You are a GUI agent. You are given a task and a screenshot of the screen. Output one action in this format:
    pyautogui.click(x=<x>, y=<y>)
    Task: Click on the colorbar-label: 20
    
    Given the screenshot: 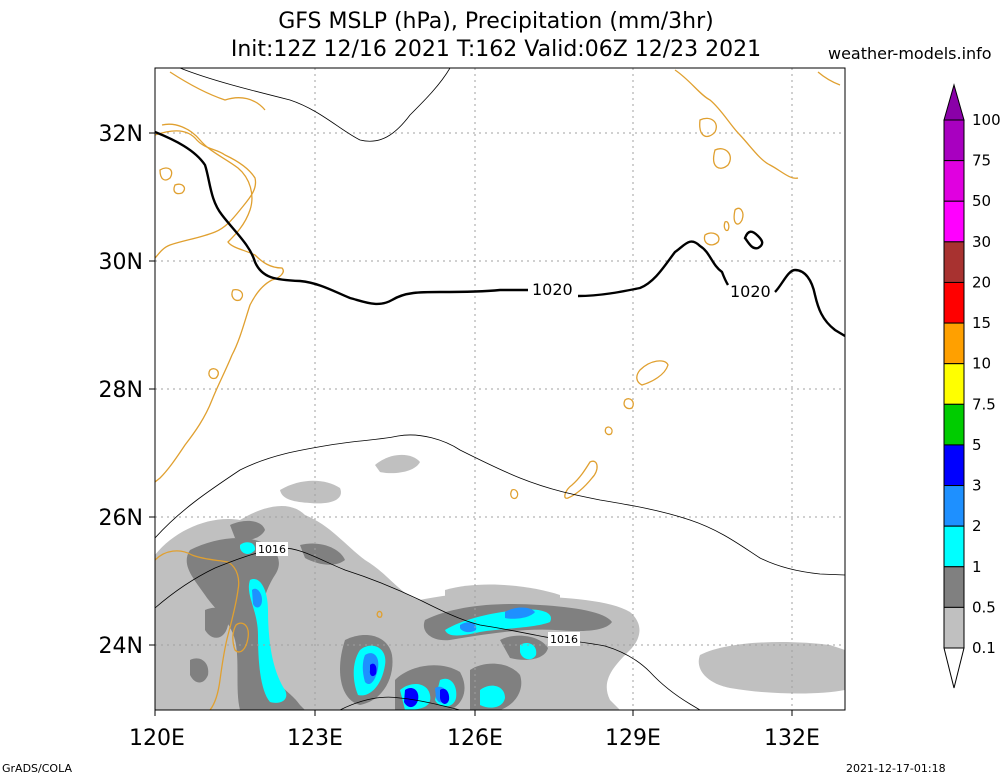 What is the action you would take?
    pyautogui.click(x=981, y=282)
    